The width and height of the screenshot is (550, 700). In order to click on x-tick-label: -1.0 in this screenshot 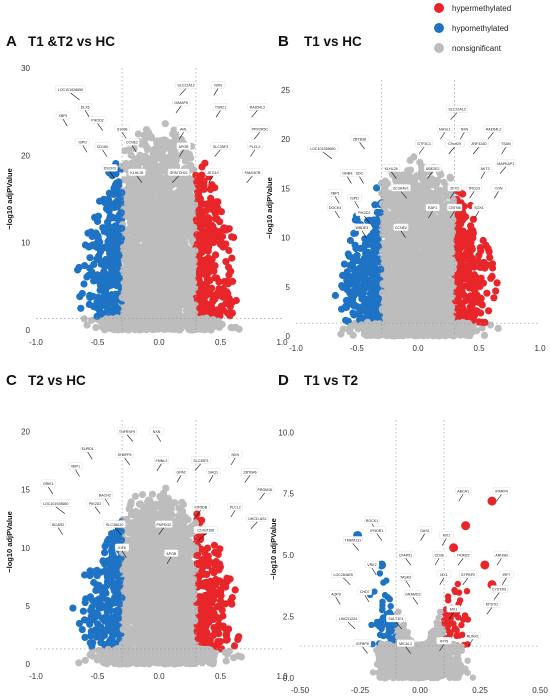, I will do `click(296, 348)`.